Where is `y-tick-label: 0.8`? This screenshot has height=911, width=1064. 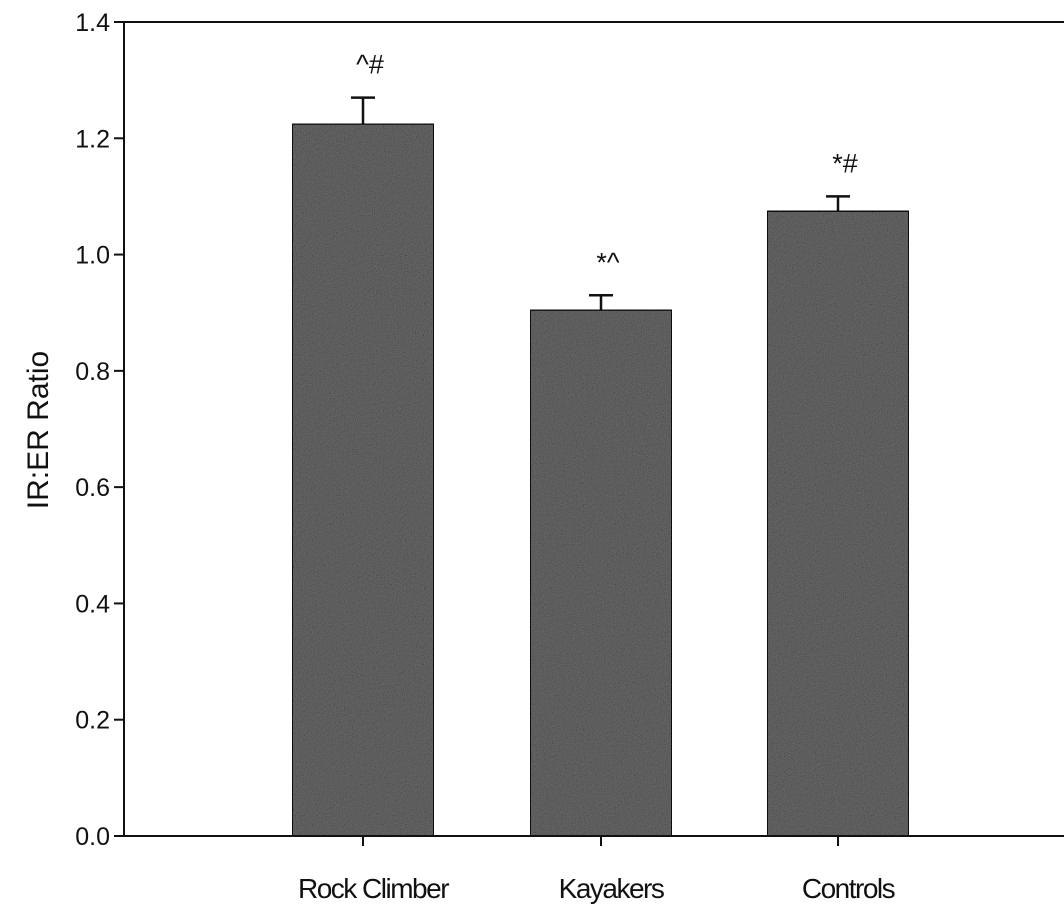 y-tick-label: 0.8 is located at coordinates (92, 372).